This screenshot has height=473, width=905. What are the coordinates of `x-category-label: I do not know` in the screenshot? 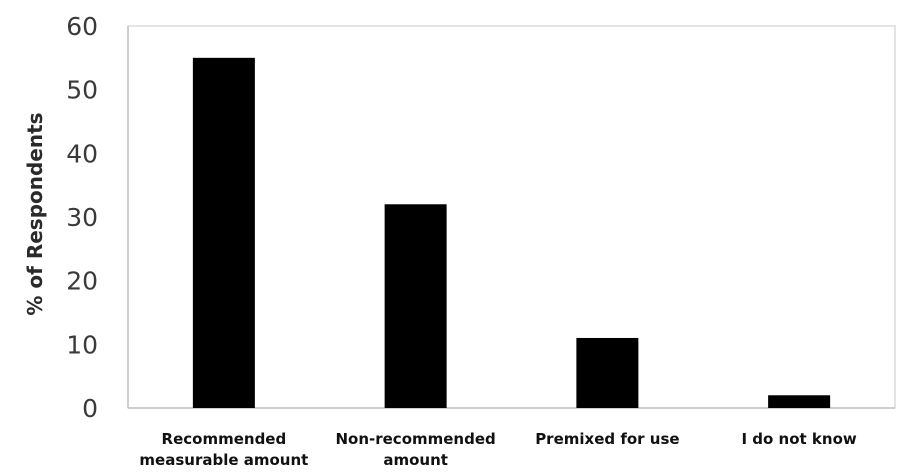 It's located at (798, 439).